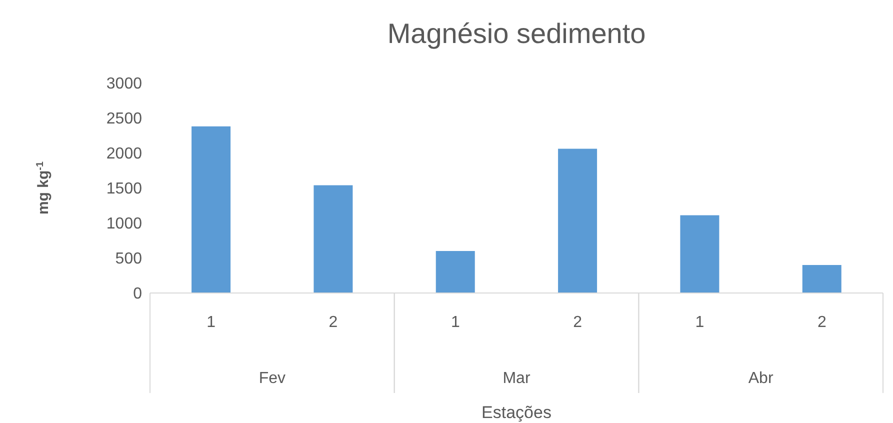 The height and width of the screenshot is (423, 893). What do you see at coordinates (761, 378) in the screenshot?
I see `text: Abr` at bounding box center [761, 378].